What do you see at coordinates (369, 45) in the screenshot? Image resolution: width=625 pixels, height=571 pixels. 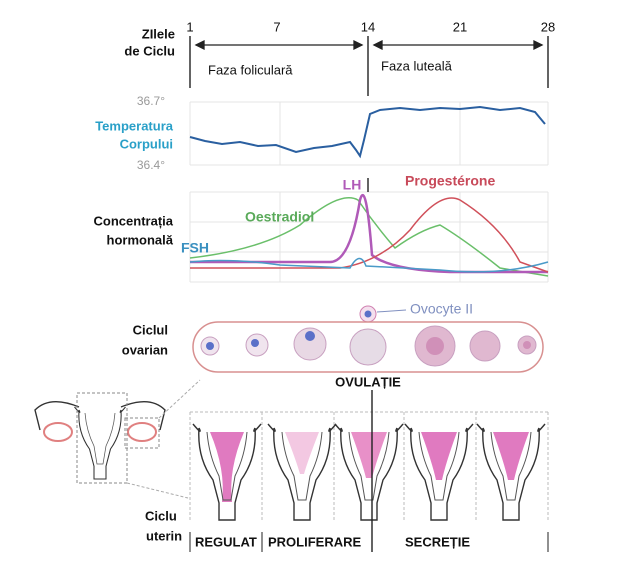 I see `phase-arrows` at bounding box center [369, 45].